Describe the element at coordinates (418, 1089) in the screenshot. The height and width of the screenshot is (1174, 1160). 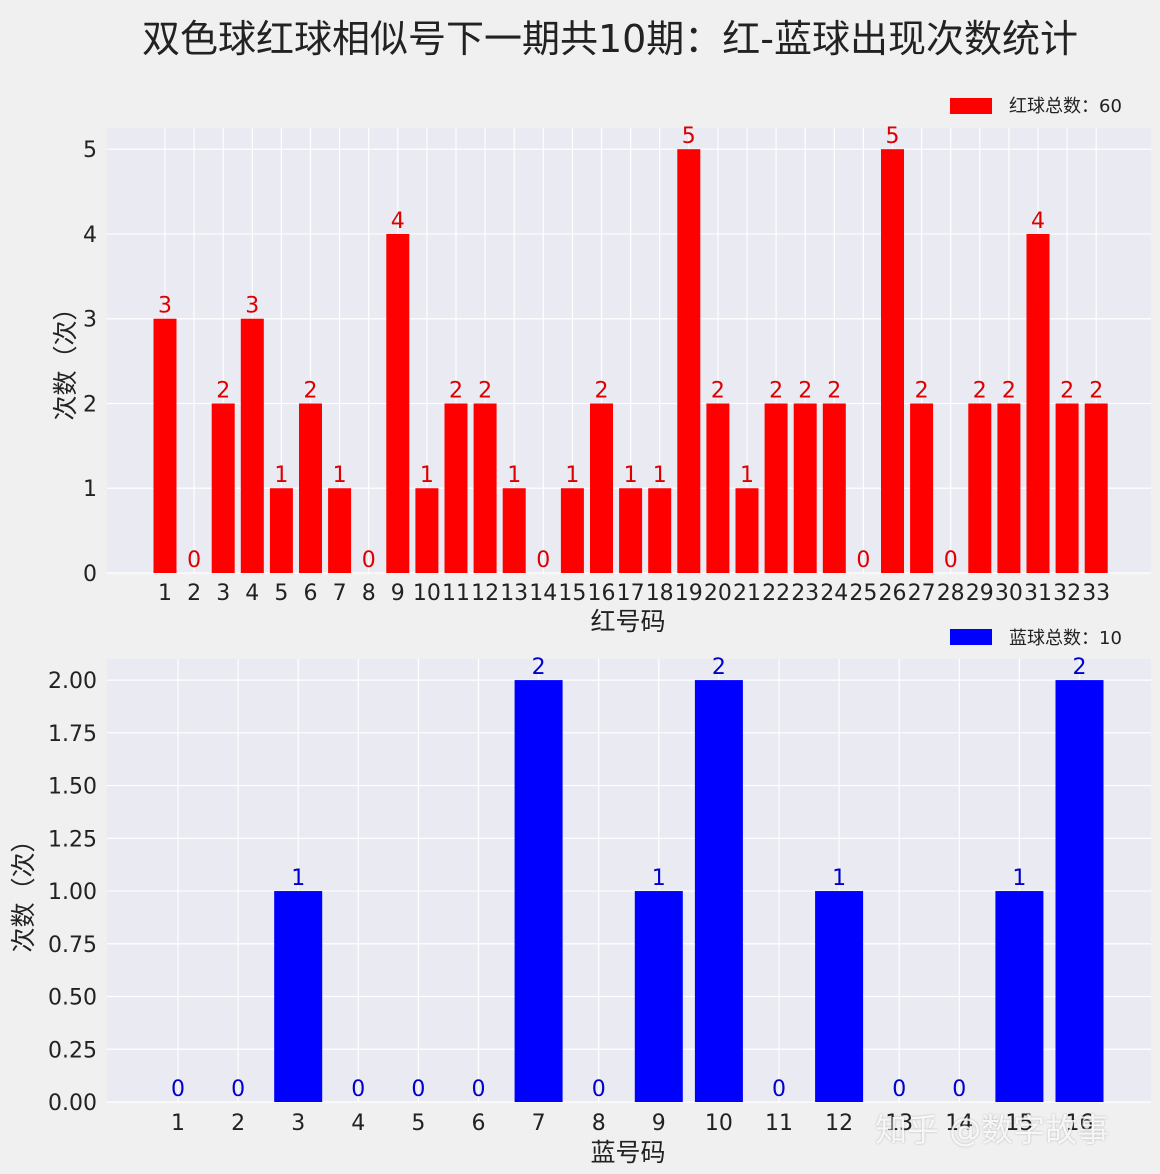
I see `blue-value-label-5: 0` at that location.